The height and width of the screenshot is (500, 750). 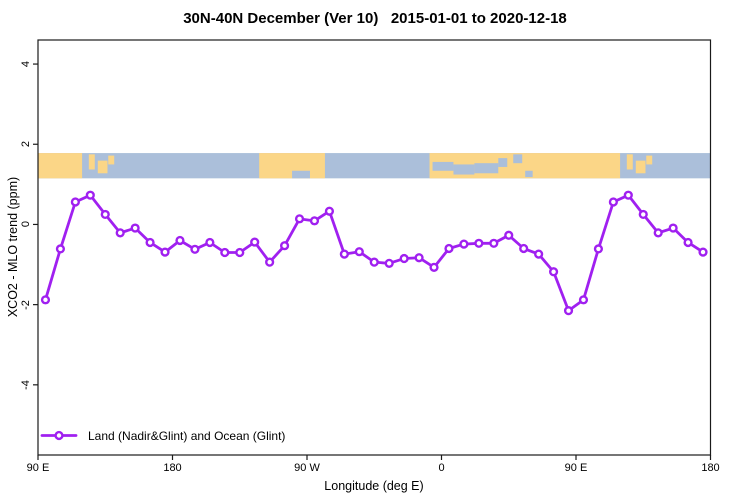 I want to click on y-tick-label: 2, so click(x=26, y=144).